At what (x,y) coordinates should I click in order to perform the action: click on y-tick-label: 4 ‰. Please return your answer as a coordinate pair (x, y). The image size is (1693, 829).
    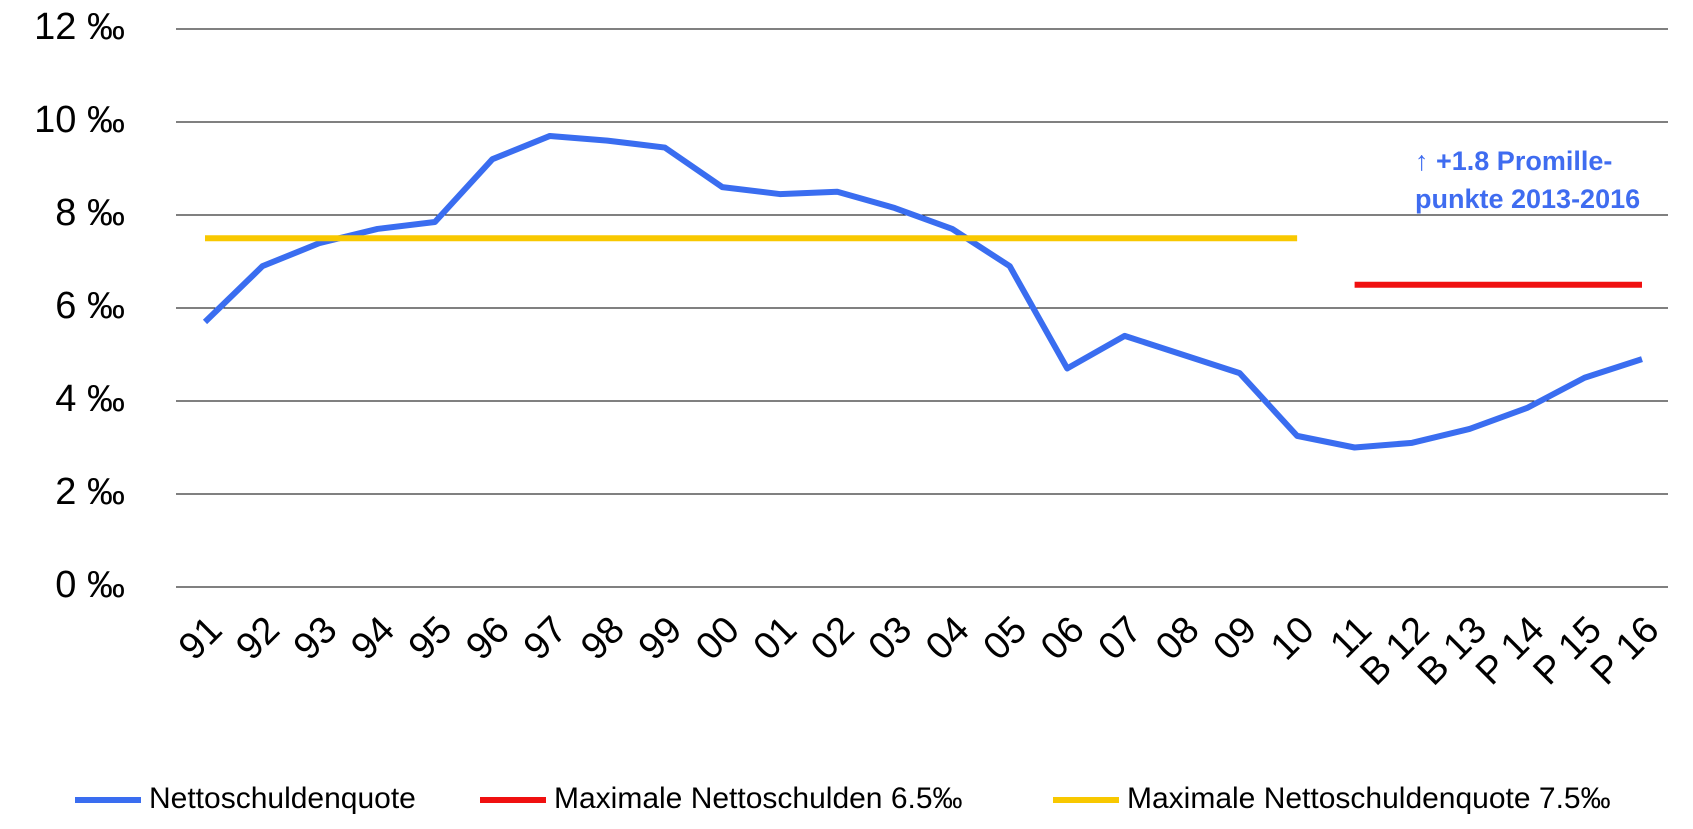
    Looking at the image, I should click on (90, 399).